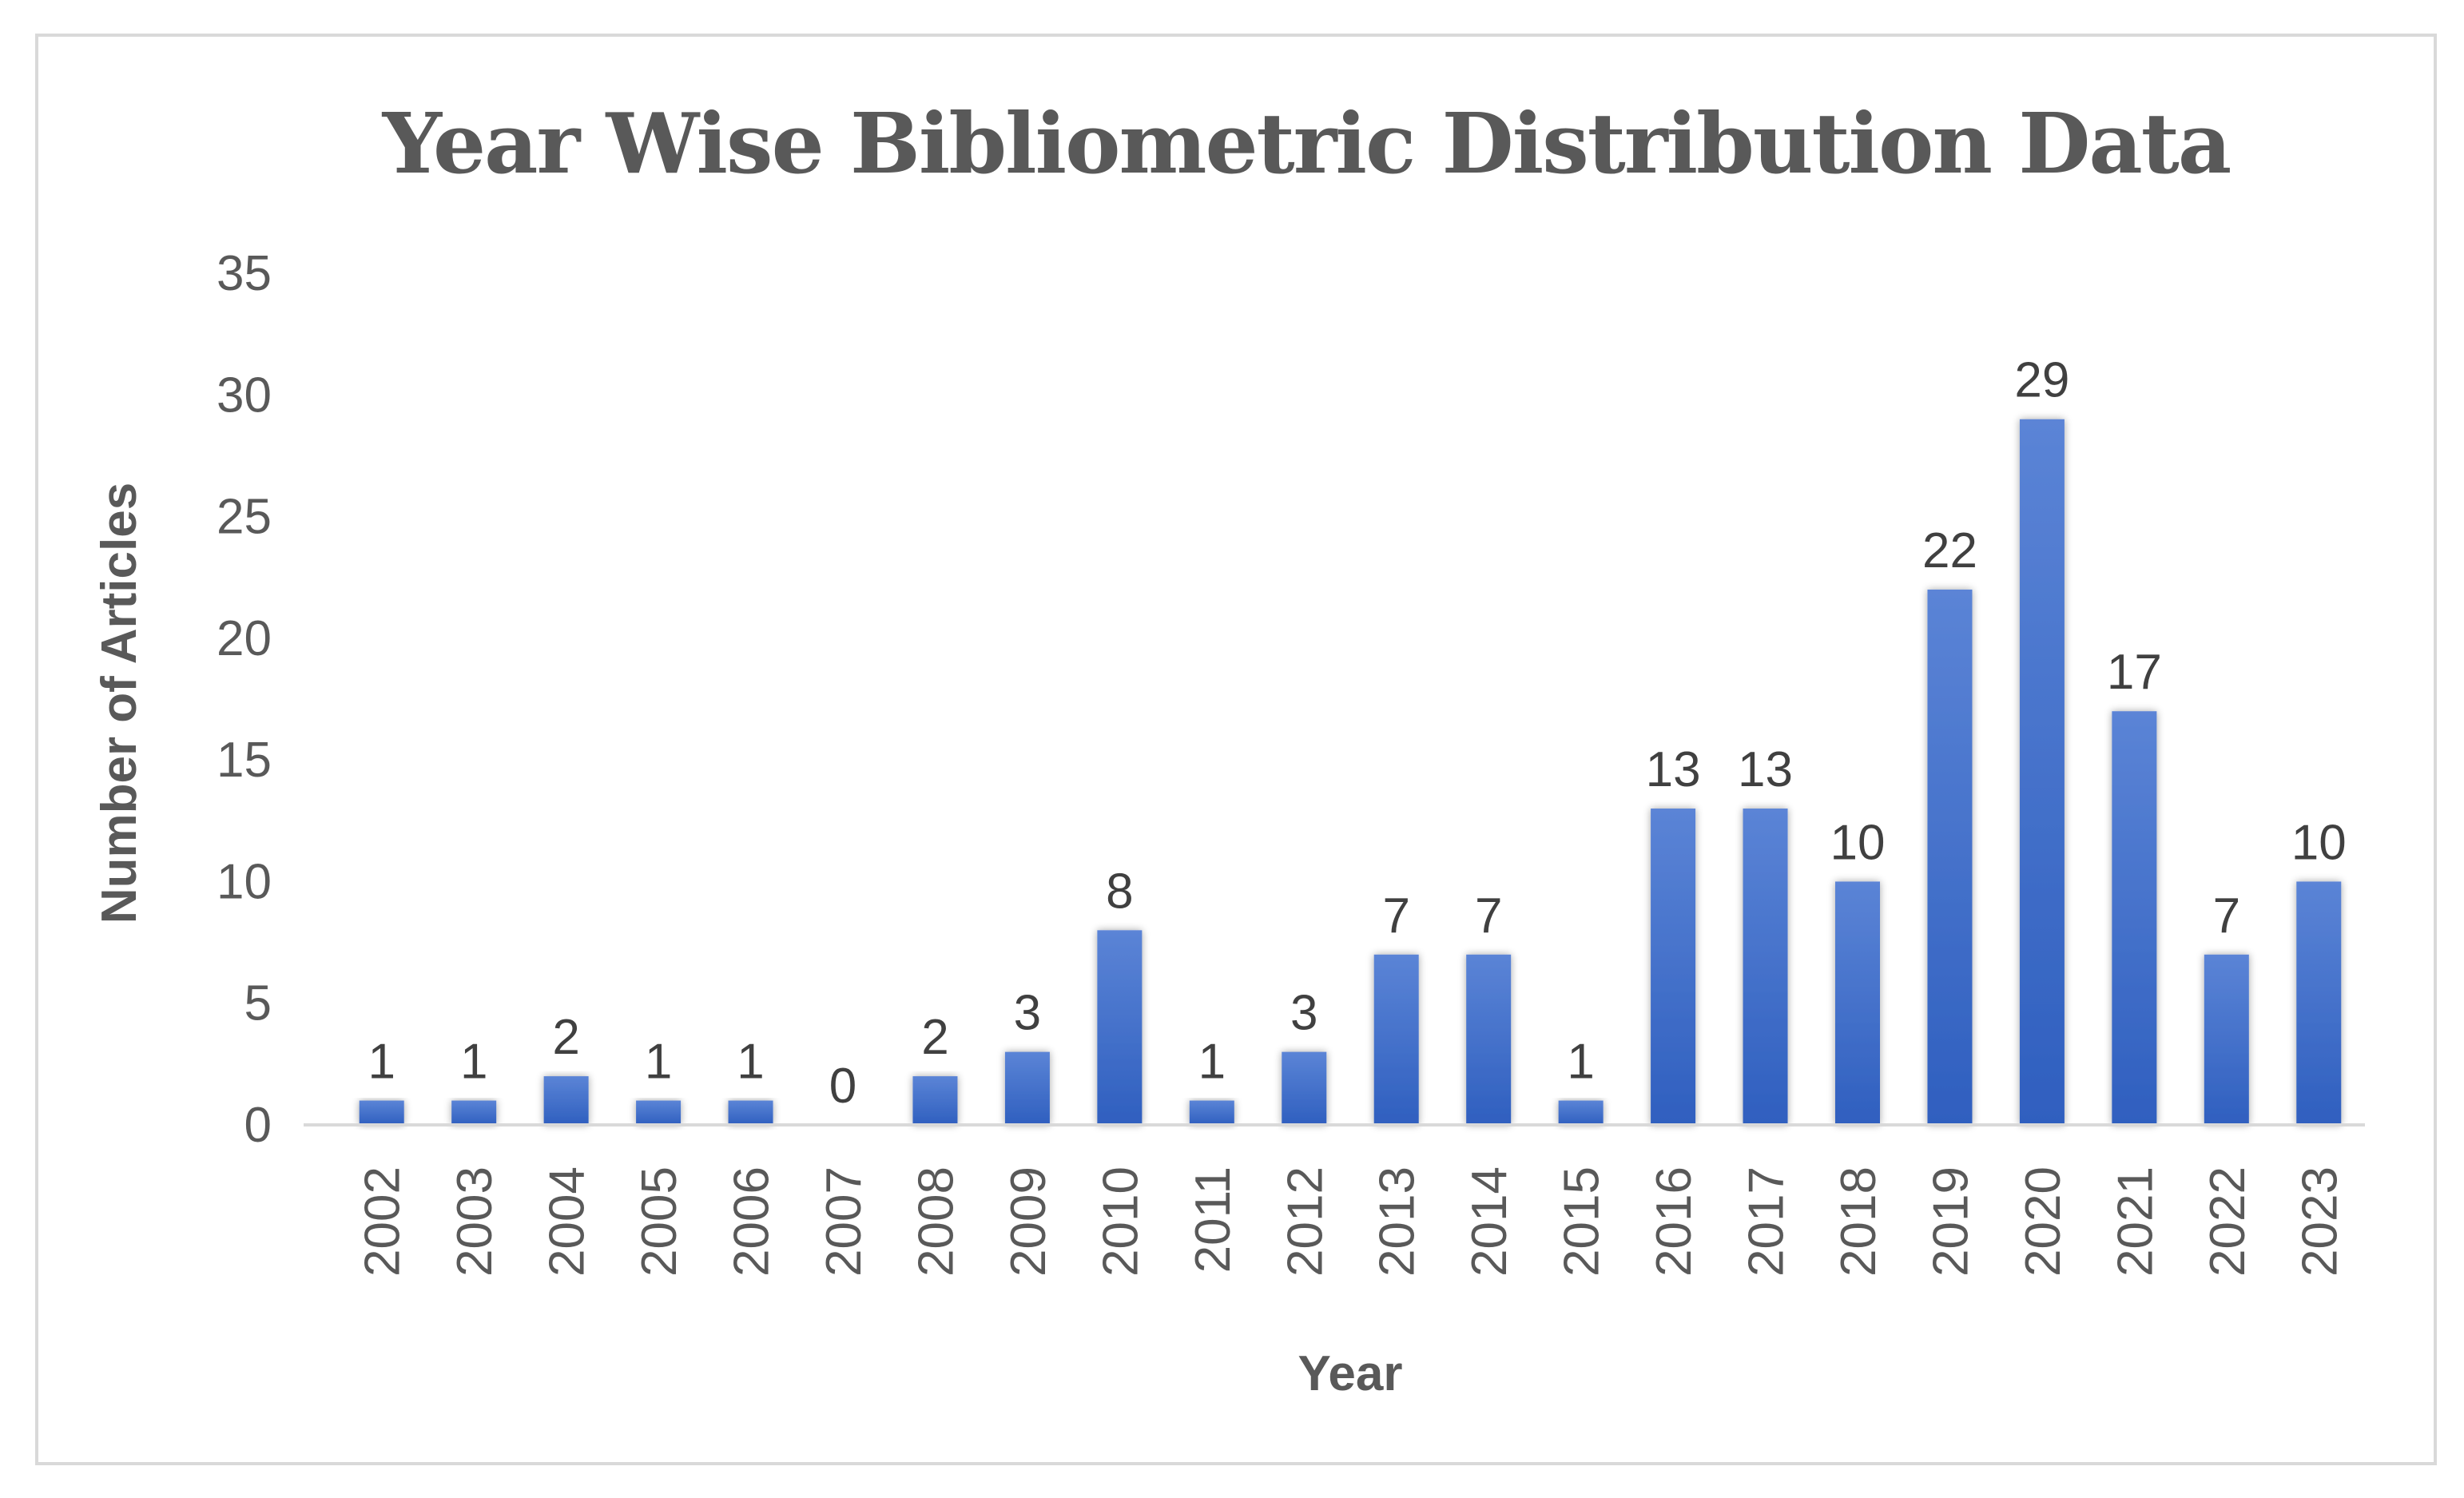 This screenshot has width=2464, height=1498. I want to click on bar-2020, so click(2042, 772).